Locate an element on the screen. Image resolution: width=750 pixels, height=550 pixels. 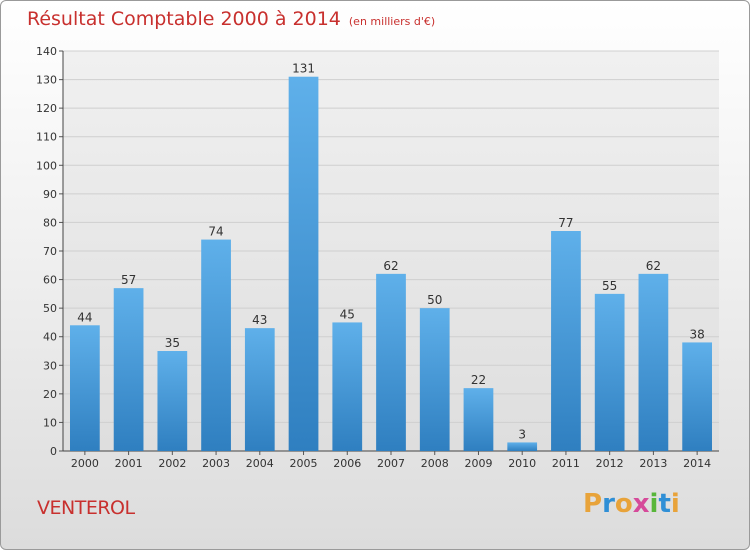
data-label-2003: 74 is located at coordinates (215, 232).